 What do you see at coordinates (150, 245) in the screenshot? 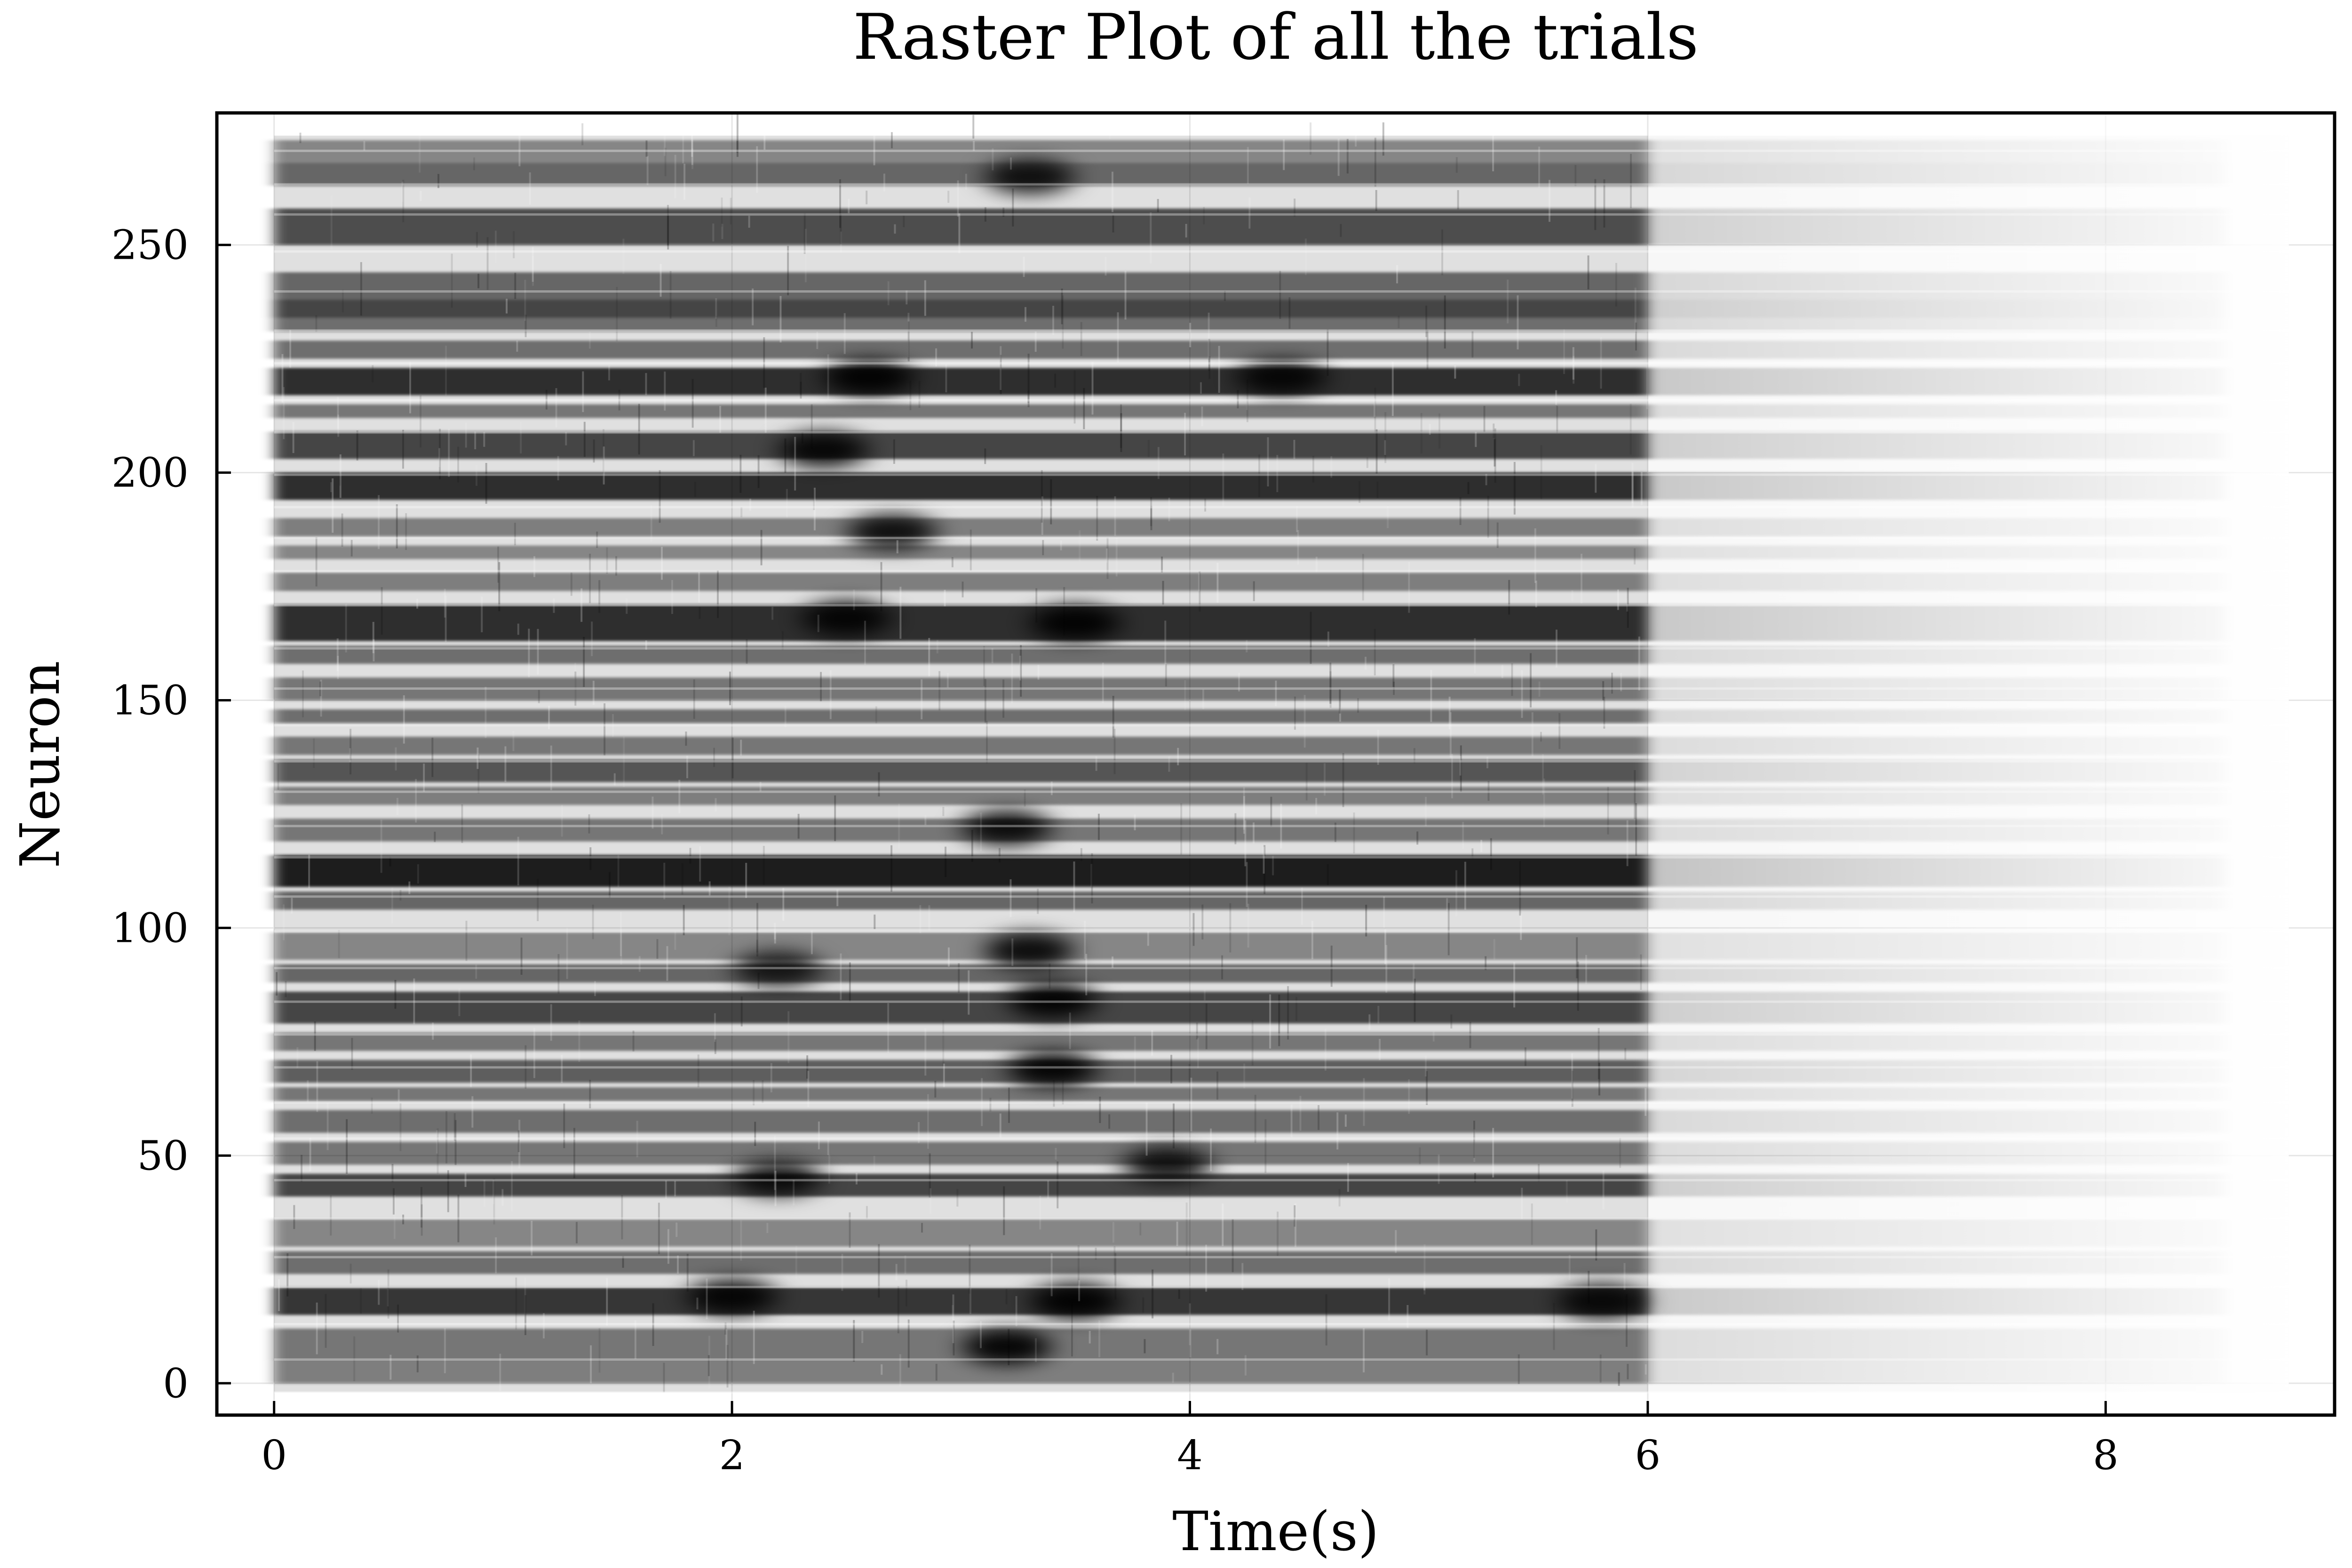
I see `y-tick-label: 250` at bounding box center [150, 245].